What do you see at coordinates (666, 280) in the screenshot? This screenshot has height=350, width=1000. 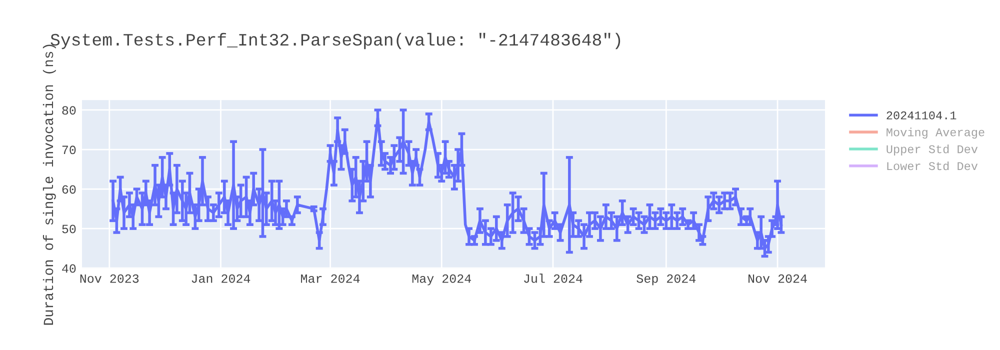 I see `x-tick-label: Sep 2024` at bounding box center [666, 280].